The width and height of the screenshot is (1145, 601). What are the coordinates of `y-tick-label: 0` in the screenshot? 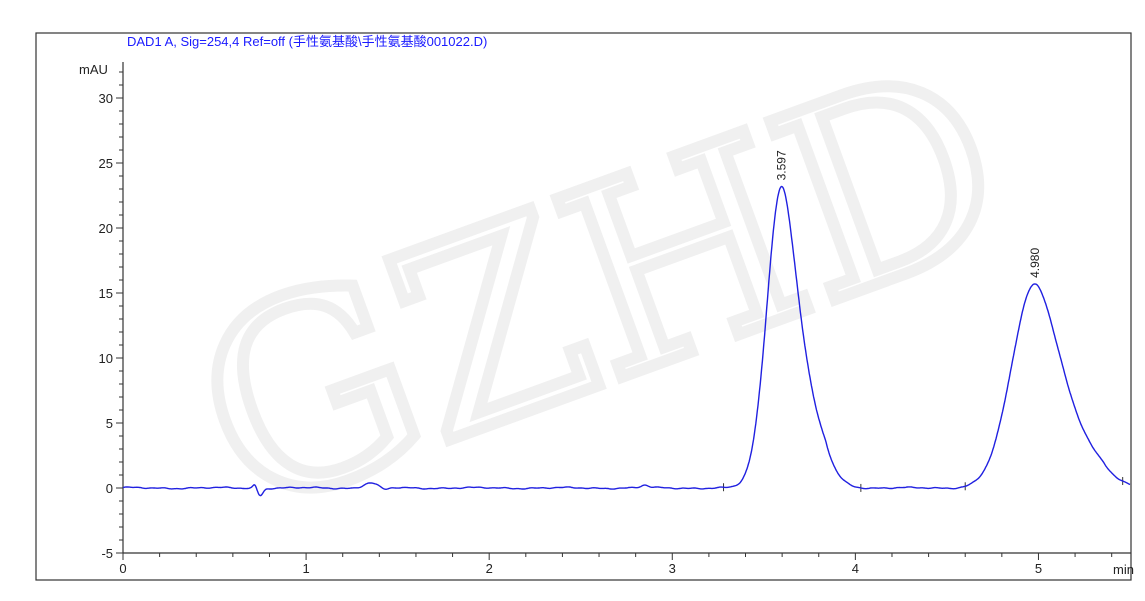 It's located at (109, 488).